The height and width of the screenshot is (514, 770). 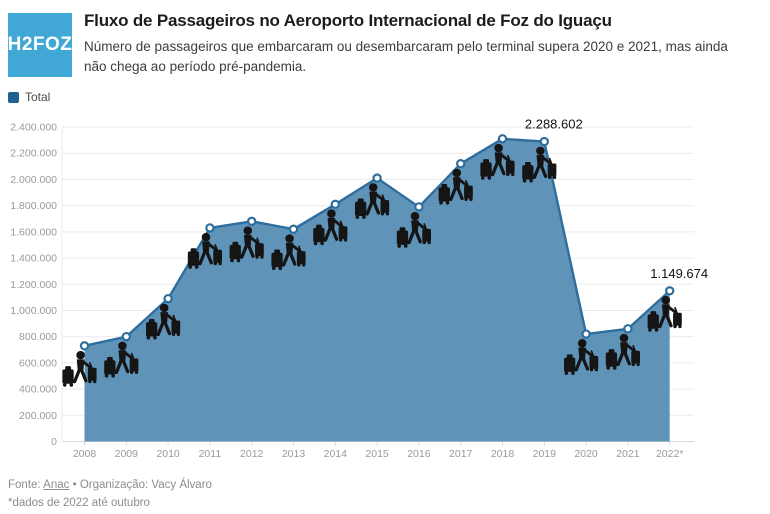 What do you see at coordinates (84, 346) in the screenshot?
I see `data-point-marker-2008` at bounding box center [84, 346].